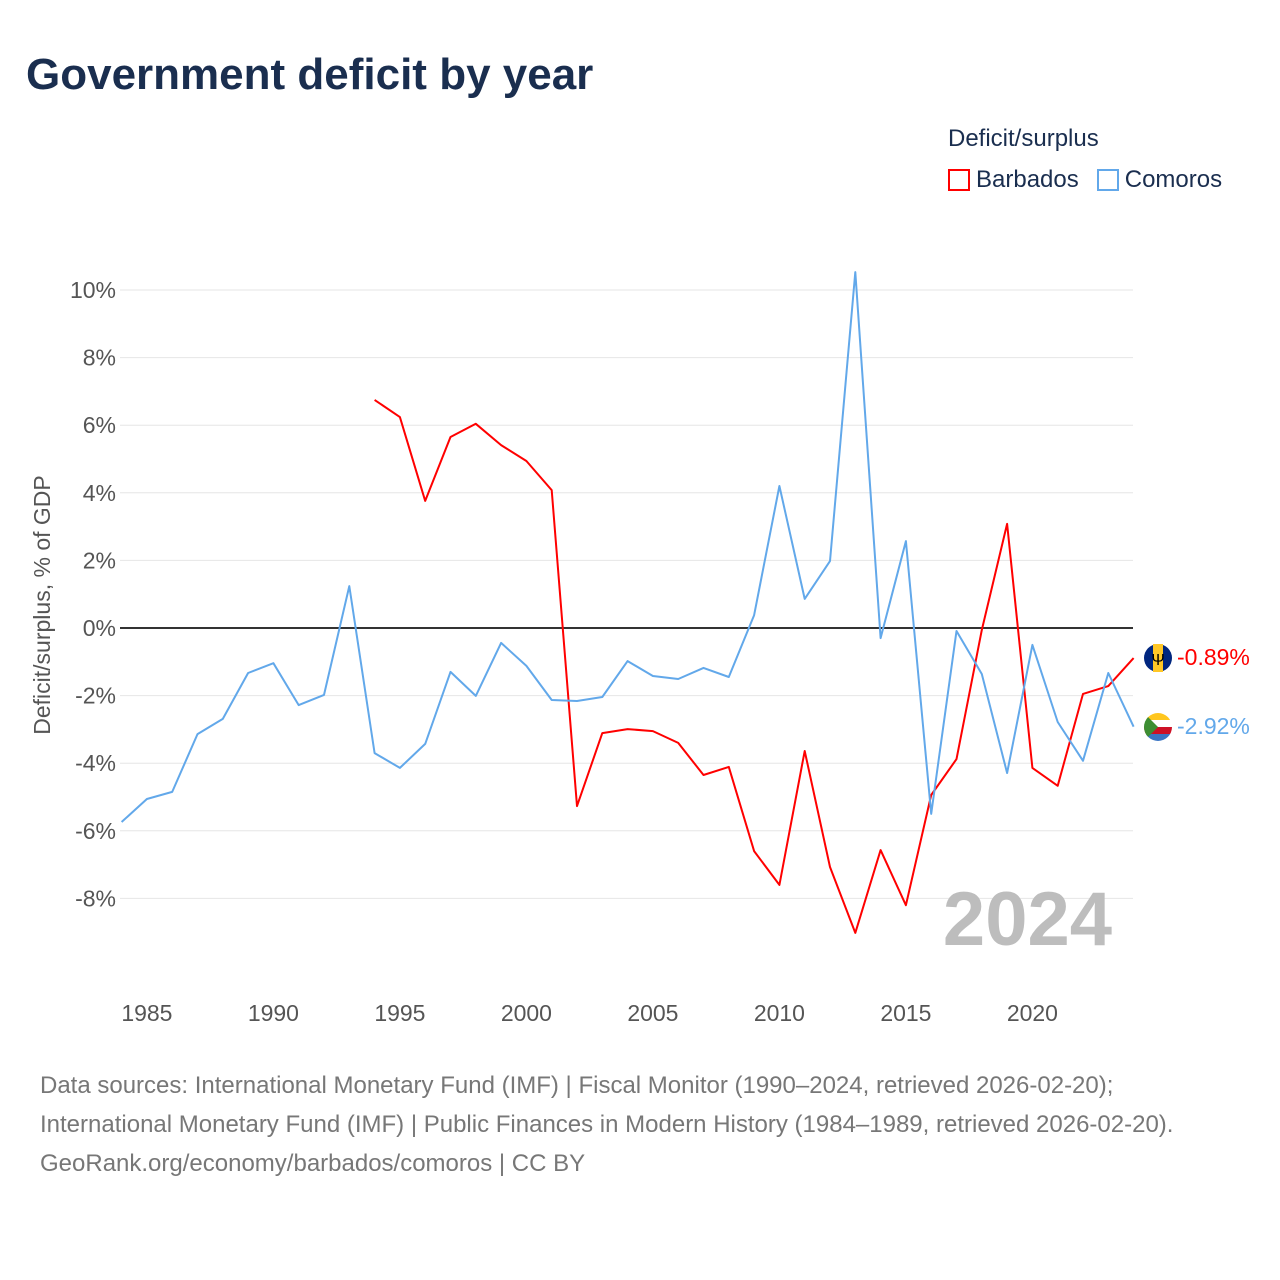 The height and width of the screenshot is (1280, 1280). I want to click on y-tick-label: 2%, so click(99, 560).